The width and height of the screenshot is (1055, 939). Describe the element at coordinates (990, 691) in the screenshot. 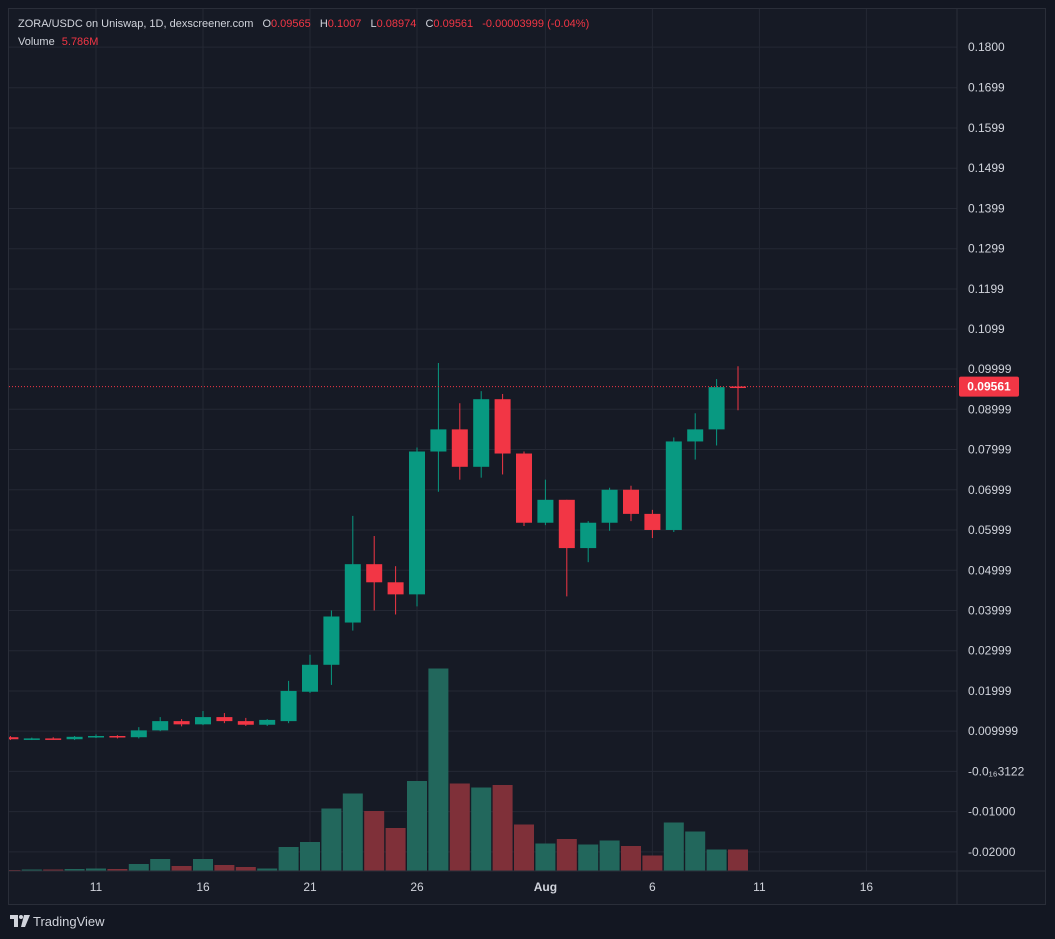

I see `price-tick-label: 0.01999` at that location.